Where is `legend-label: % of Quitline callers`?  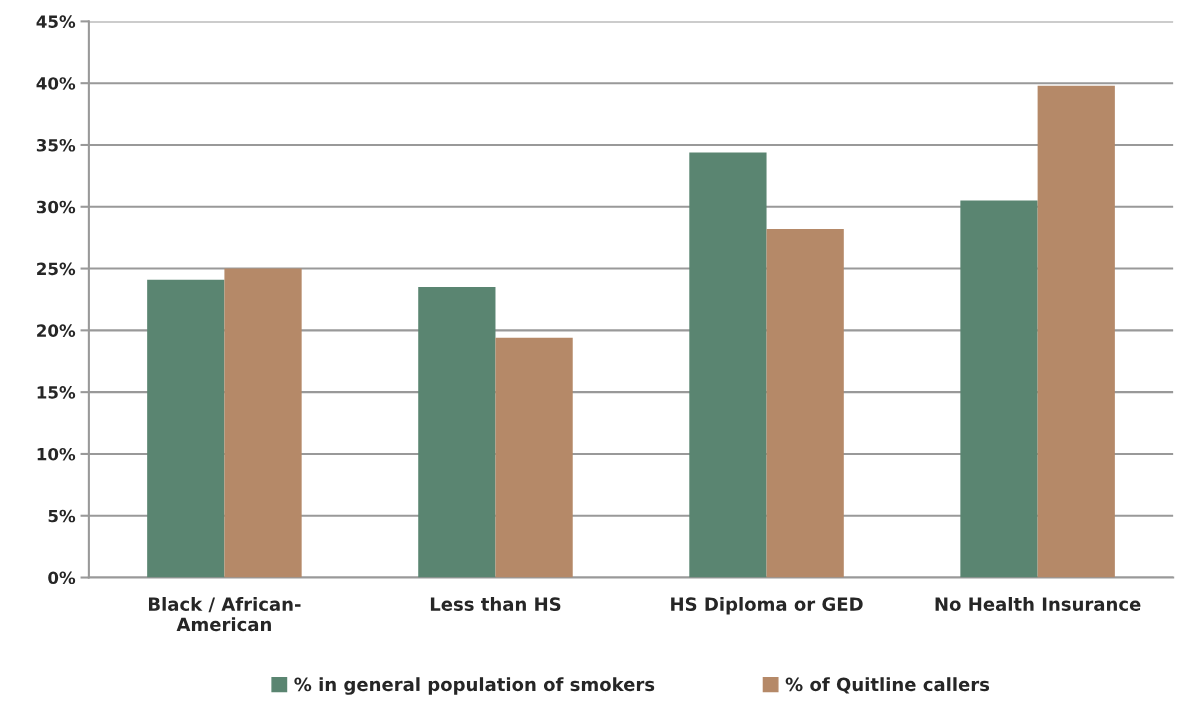 legend-label: % of Quitline callers is located at coordinates (887, 685).